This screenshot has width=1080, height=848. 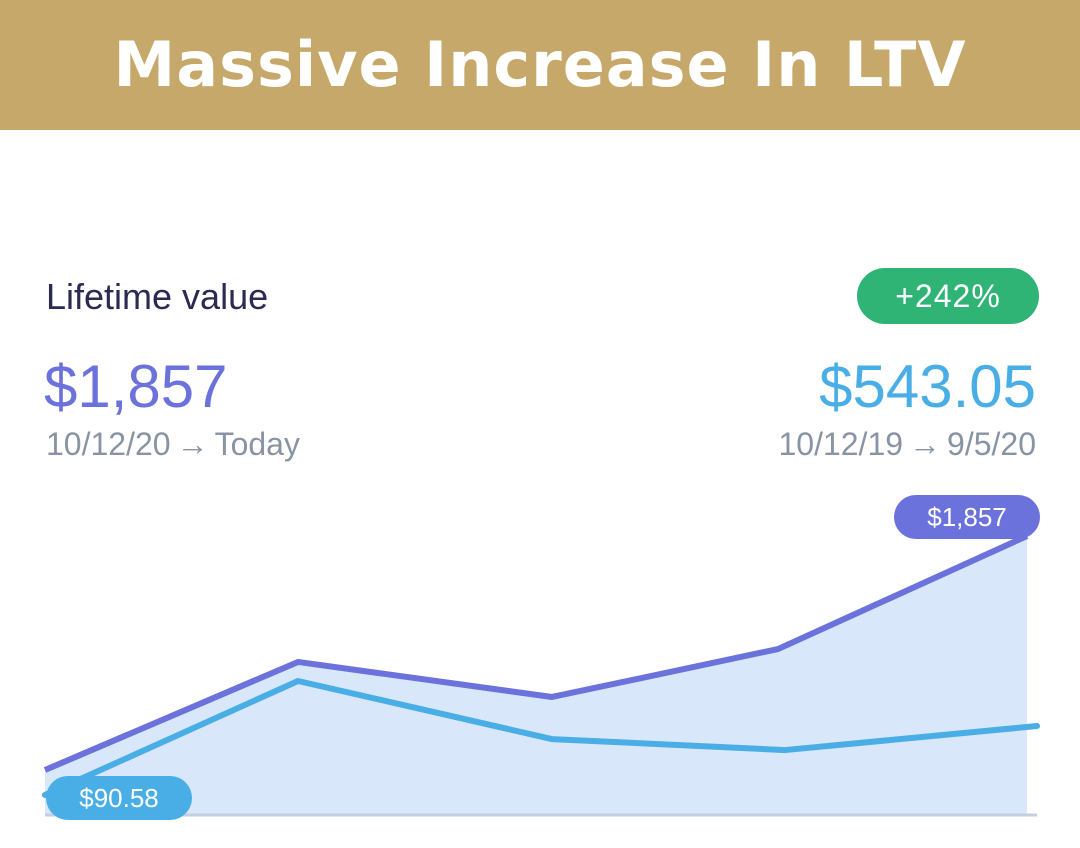 I want to click on current-end-label: $1,857, so click(x=967, y=517).